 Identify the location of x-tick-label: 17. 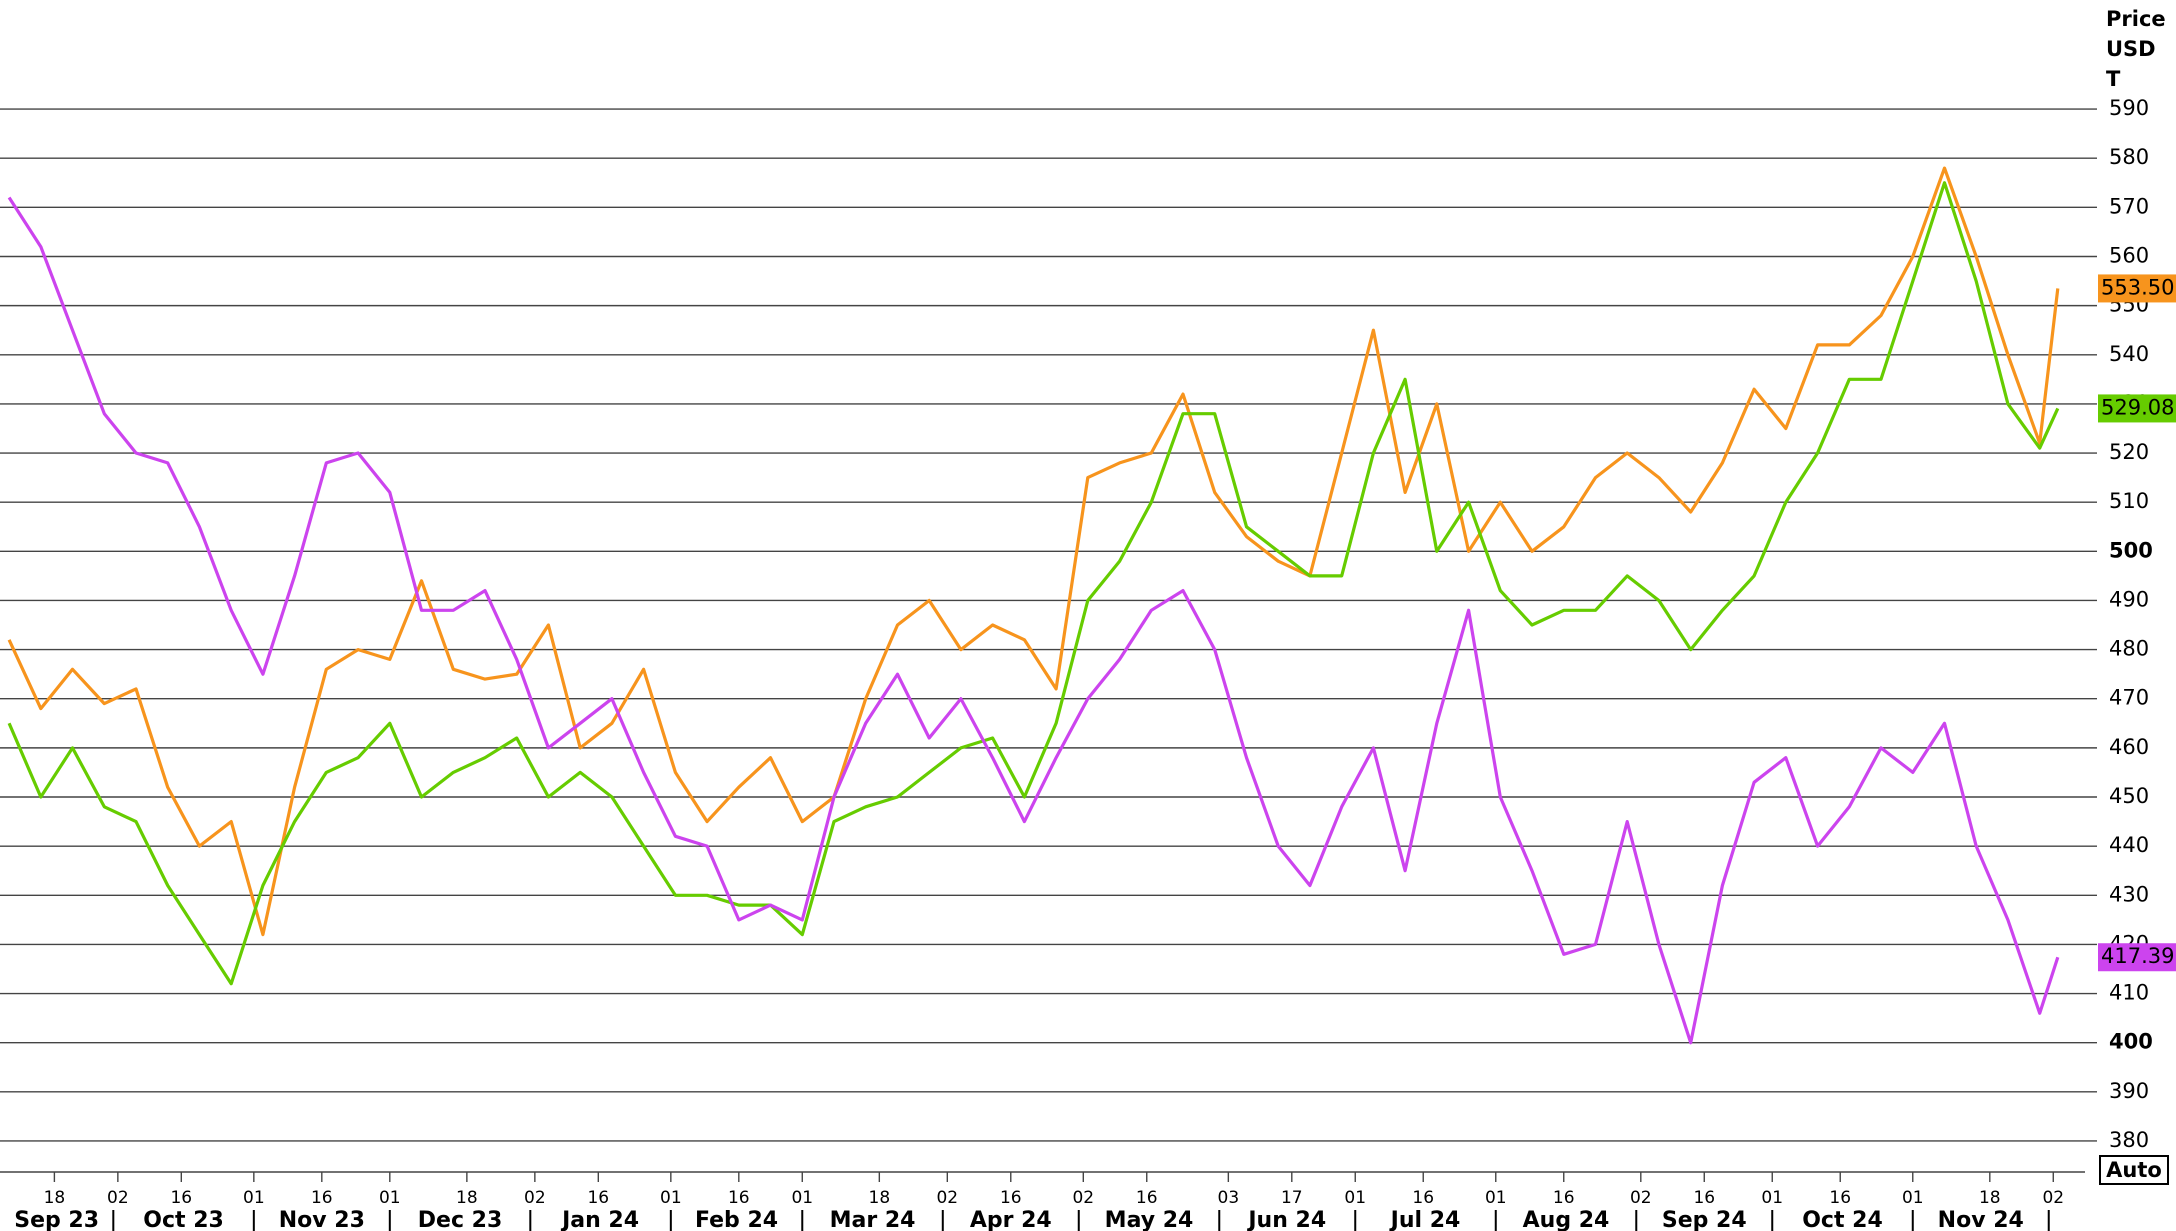
(1292, 1198).